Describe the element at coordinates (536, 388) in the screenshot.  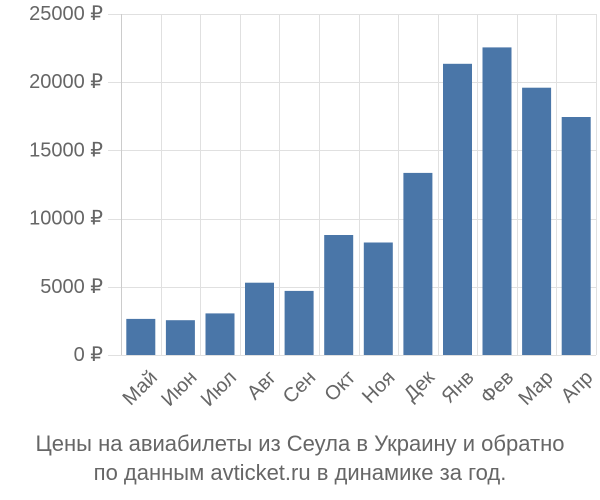
I see `x-tick-label: Мар` at that location.